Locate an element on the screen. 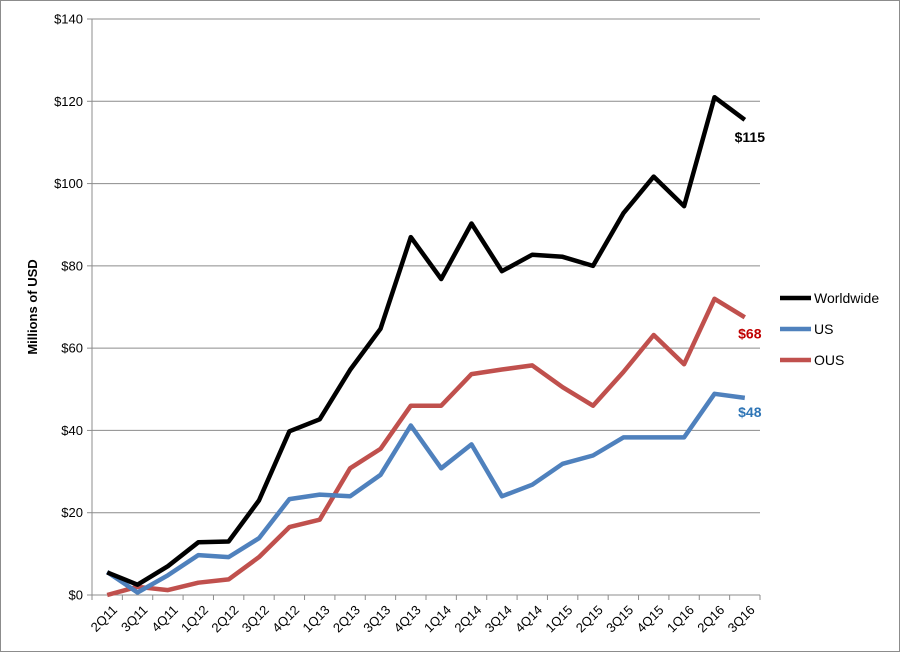  x-tick-label: 4Q11 is located at coordinates (164, 618).